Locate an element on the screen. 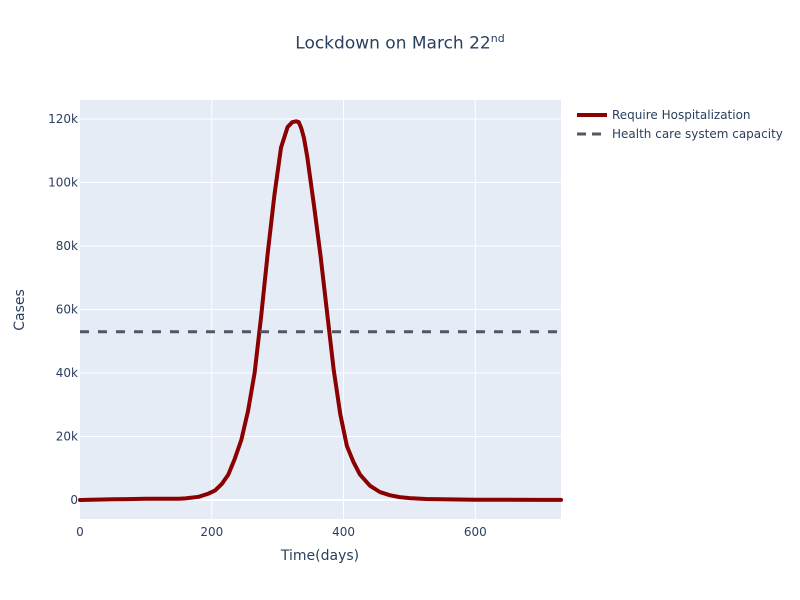 This screenshot has height=600, width=800. y-tick-label: 100k is located at coordinates (63, 183).